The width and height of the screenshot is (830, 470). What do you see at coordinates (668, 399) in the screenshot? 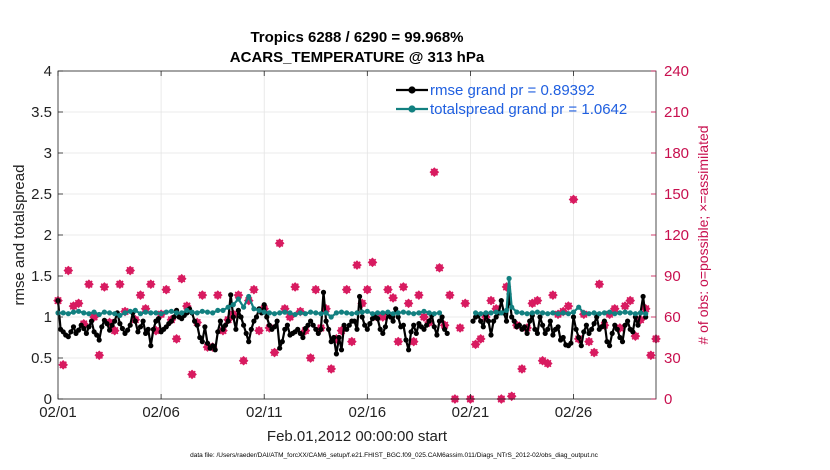
I see `y-right-tick-label: 0` at bounding box center [668, 399].